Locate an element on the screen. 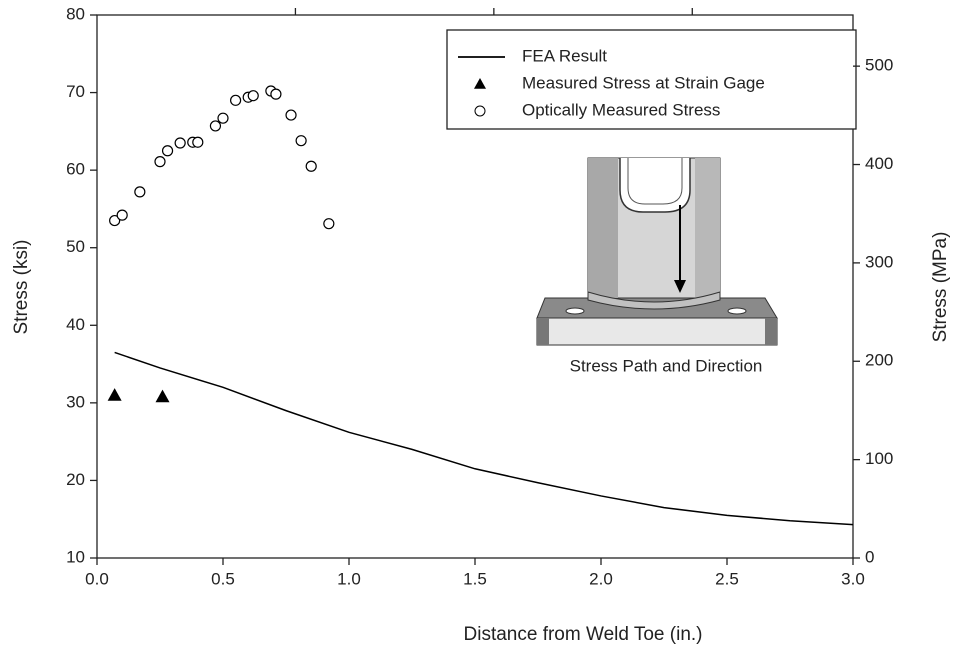 Image resolution: width=958 pixels, height=652 pixels. y-tick-label: 40 is located at coordinates (75, 324).